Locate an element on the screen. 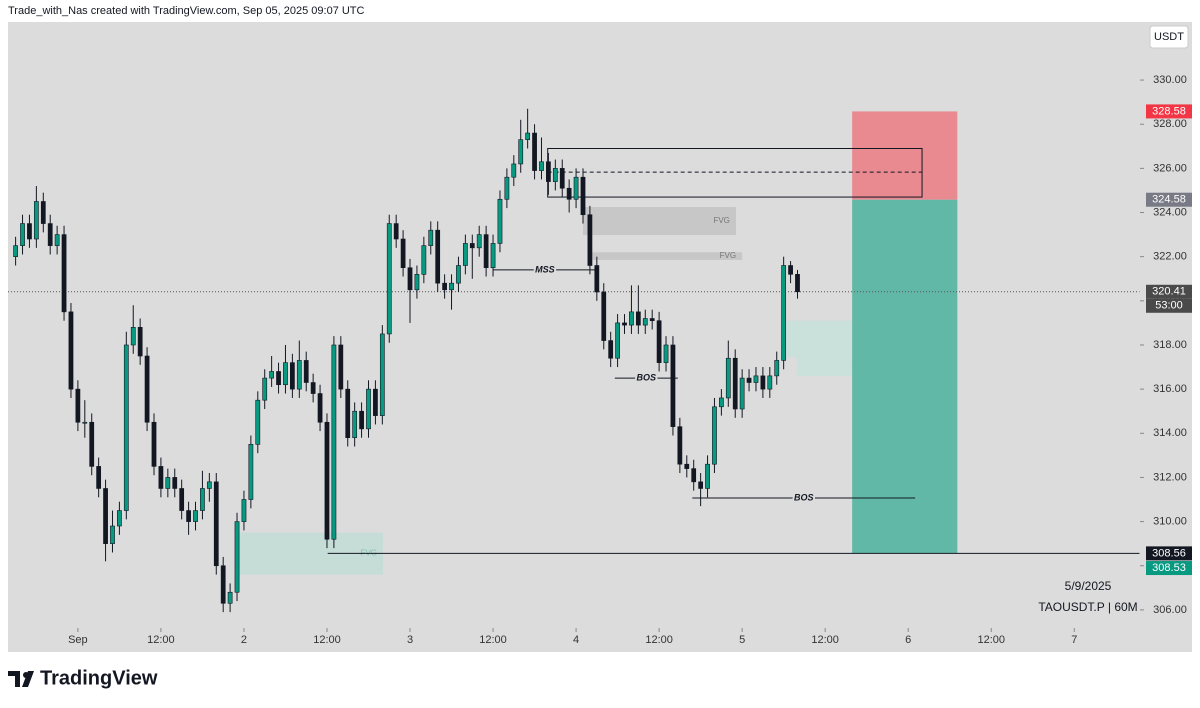 This screenshot has height=708, width=1200. price-tag-label: 324.58 is located at coordinates (1169, 200).